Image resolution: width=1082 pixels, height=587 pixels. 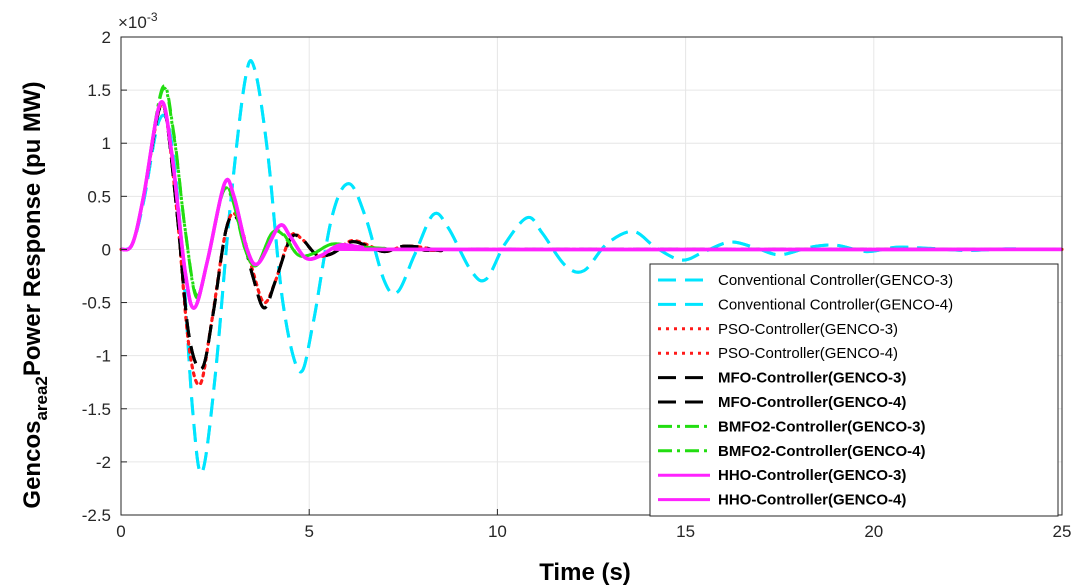 I want to click on x-tick-label: 0, so click(x=120, y=531).